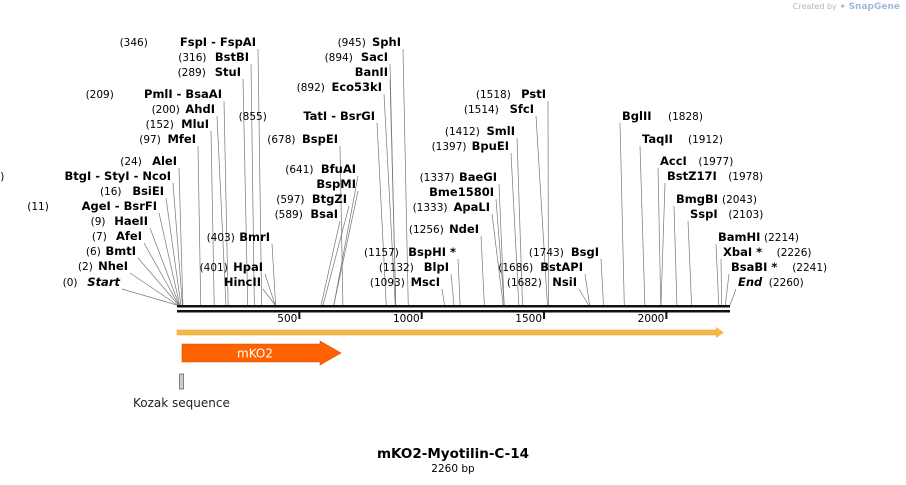 This screenshot has width=906, height=485. I want to click on site-banii: BanII, so click(371, 72).